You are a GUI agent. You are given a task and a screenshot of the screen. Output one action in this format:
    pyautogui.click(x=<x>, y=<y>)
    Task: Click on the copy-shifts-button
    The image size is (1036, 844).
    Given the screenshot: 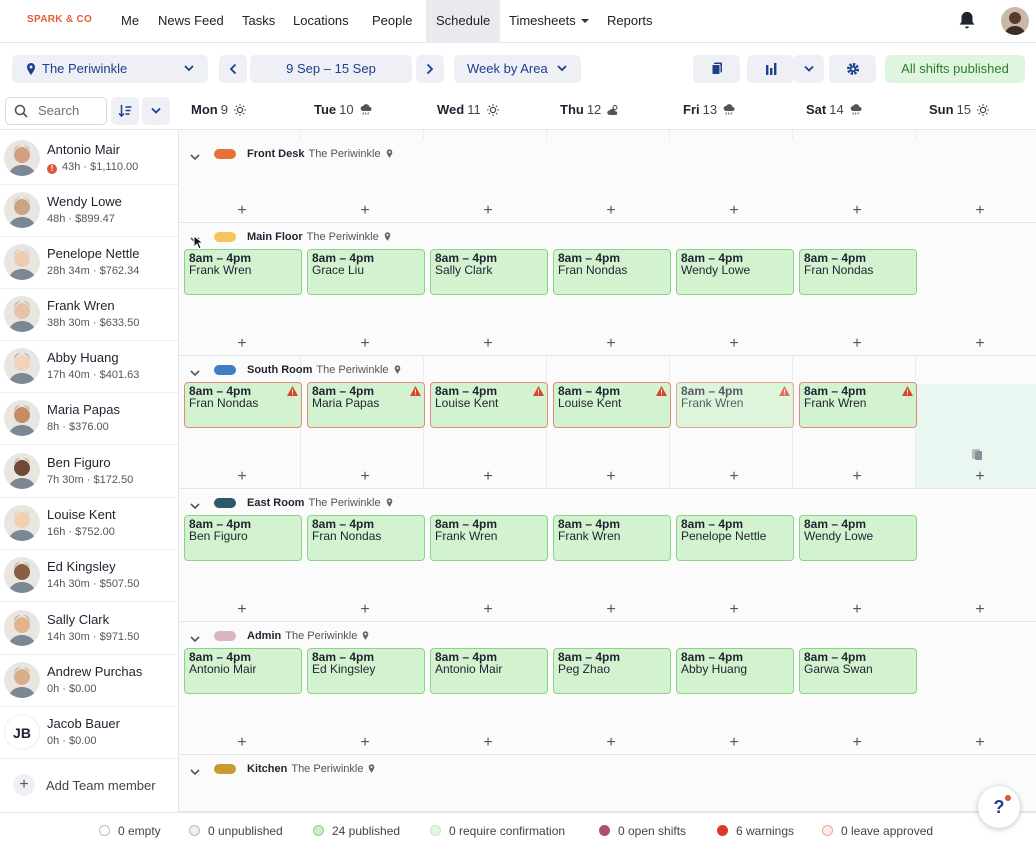 What is the action you would take?
    pyautogui.click(x=716, y=69)
    